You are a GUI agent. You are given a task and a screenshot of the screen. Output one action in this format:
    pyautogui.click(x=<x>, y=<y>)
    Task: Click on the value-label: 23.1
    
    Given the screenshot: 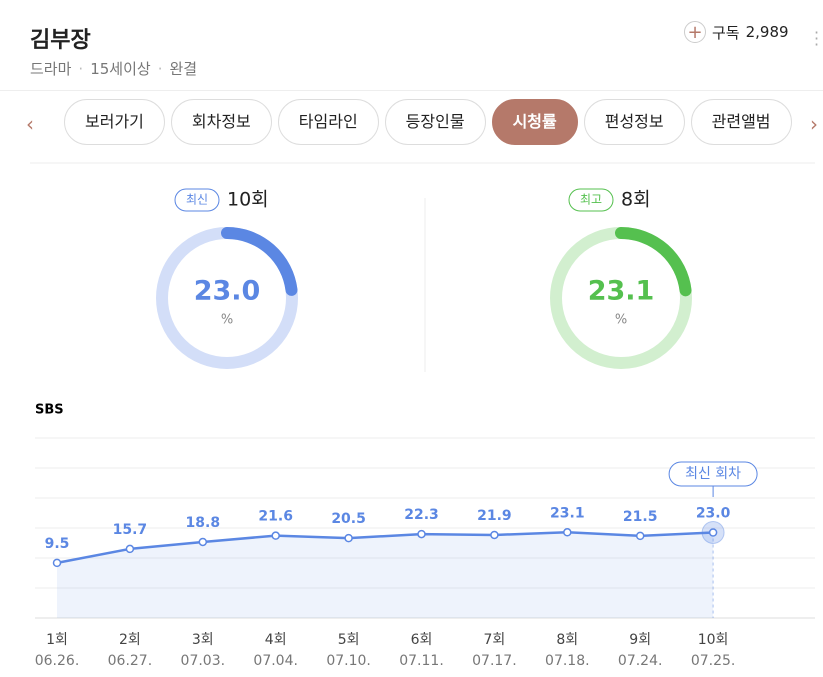 What is the action you would take?
    pyautogui.click(x=567, y=513)
    